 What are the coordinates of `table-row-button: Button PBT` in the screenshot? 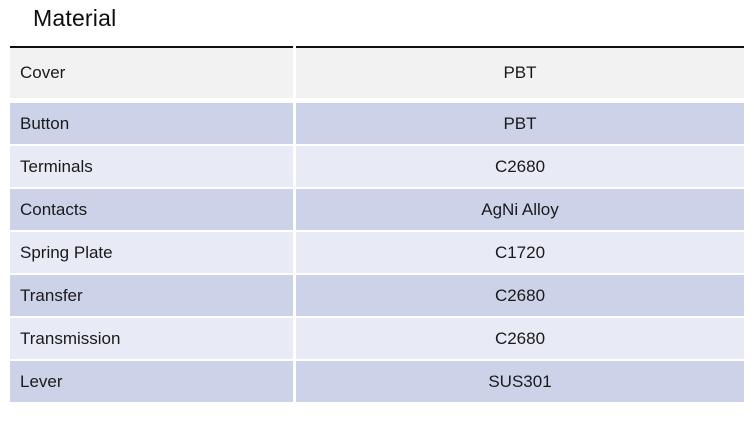 It's located at (377, 123).